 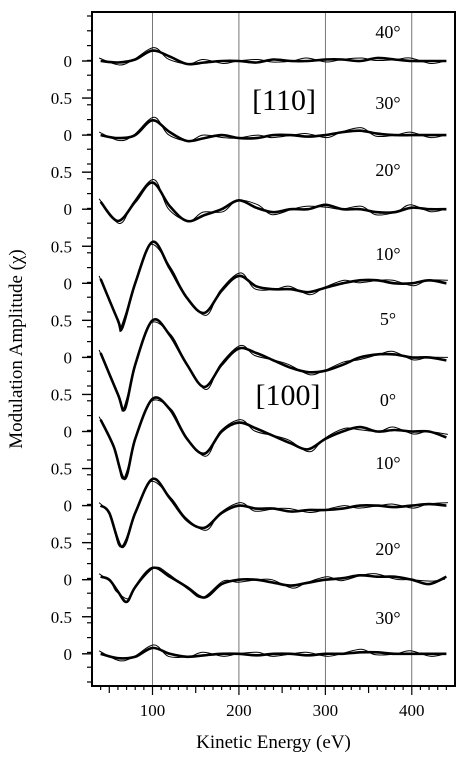 What do you see at coordinates (284, 100) in the screenshot?
I see `direction-label-110: [110]` at bounding box center [284, 100].